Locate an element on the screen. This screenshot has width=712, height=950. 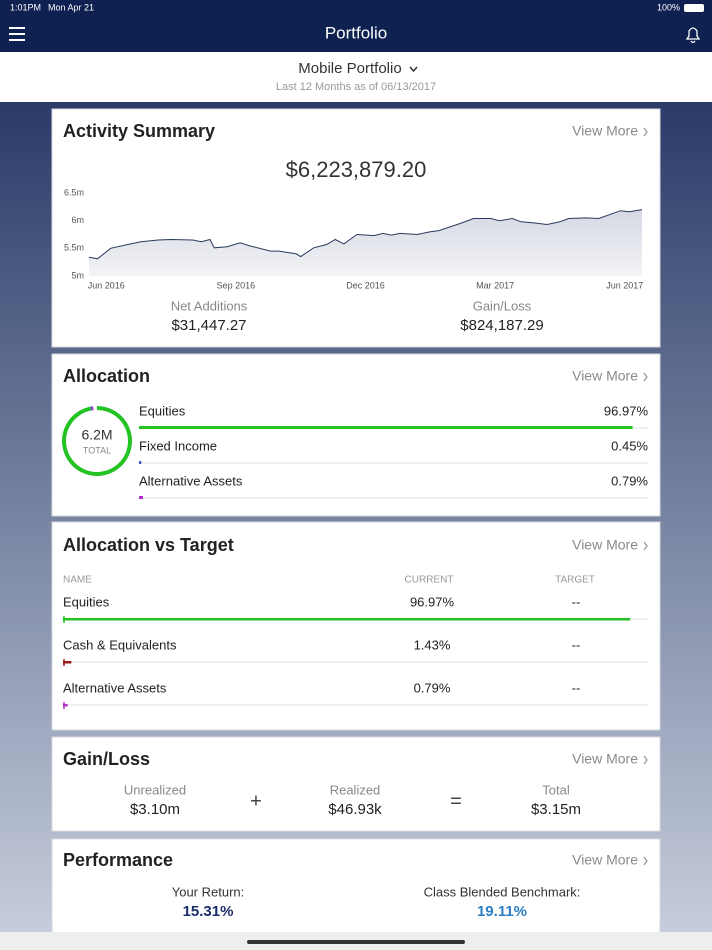
portfolio-selector: Mobile Portfolio is located at coordinates (349, 68).